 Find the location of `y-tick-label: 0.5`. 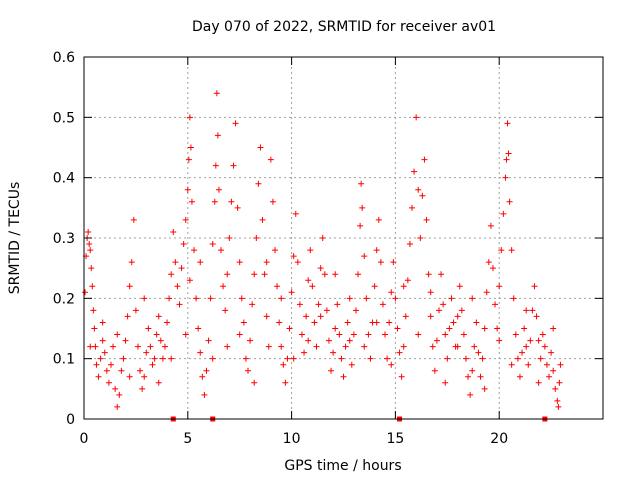

y-tick-label: 0.5 is located at coordinates (64, 118).